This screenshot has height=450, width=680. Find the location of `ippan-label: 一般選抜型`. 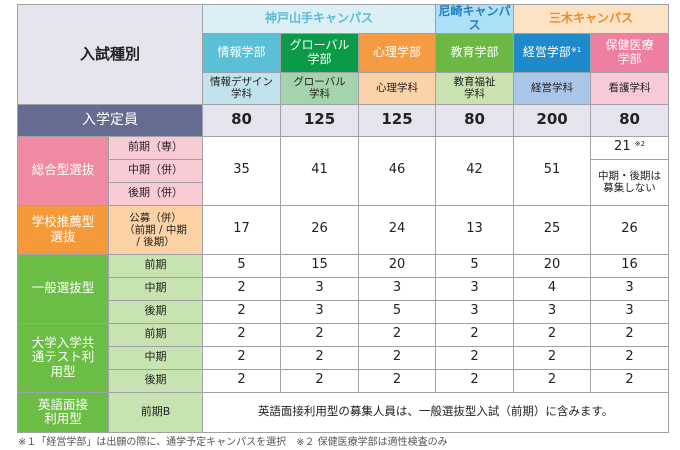

ippan-label: 一般選抜型 is located at coordinates (63, 288).